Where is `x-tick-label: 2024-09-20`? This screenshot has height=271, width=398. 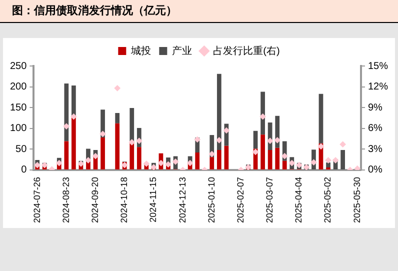
x-tick-label: 2024-09-20 is located at coordinates (95, 200).